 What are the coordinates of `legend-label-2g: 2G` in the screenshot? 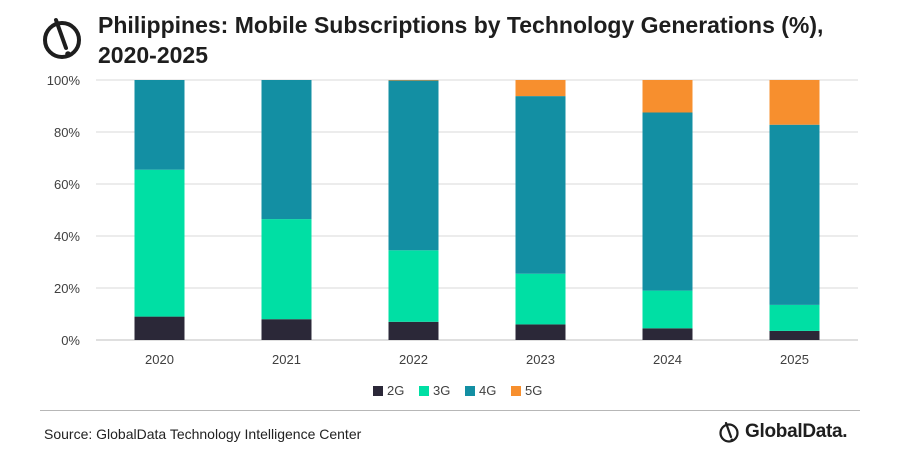 It's located at (395, 390).